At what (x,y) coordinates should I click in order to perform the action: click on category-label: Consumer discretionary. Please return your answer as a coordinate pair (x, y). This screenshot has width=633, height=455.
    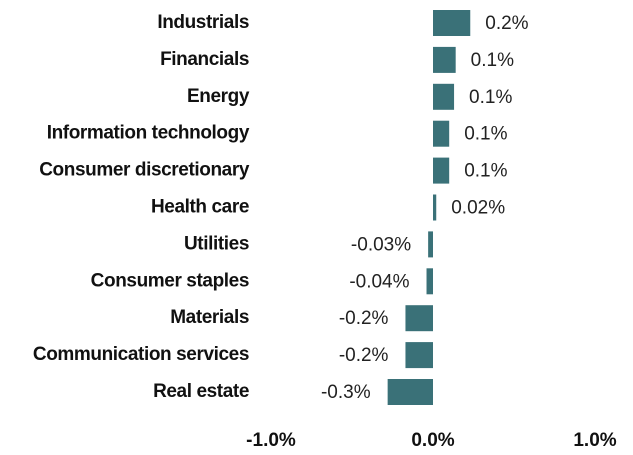
    Looking at the image, I should click on (144, 170).